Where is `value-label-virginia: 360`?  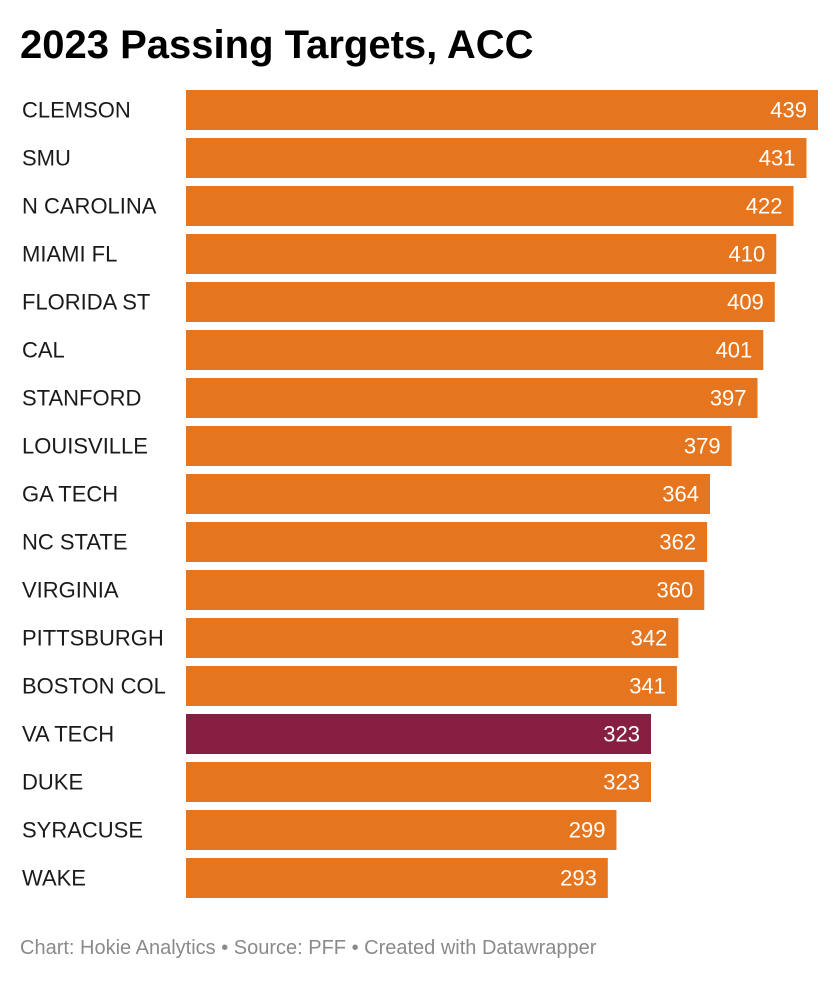 value-label-virginia: 360 is located at coordinates (675, 590).